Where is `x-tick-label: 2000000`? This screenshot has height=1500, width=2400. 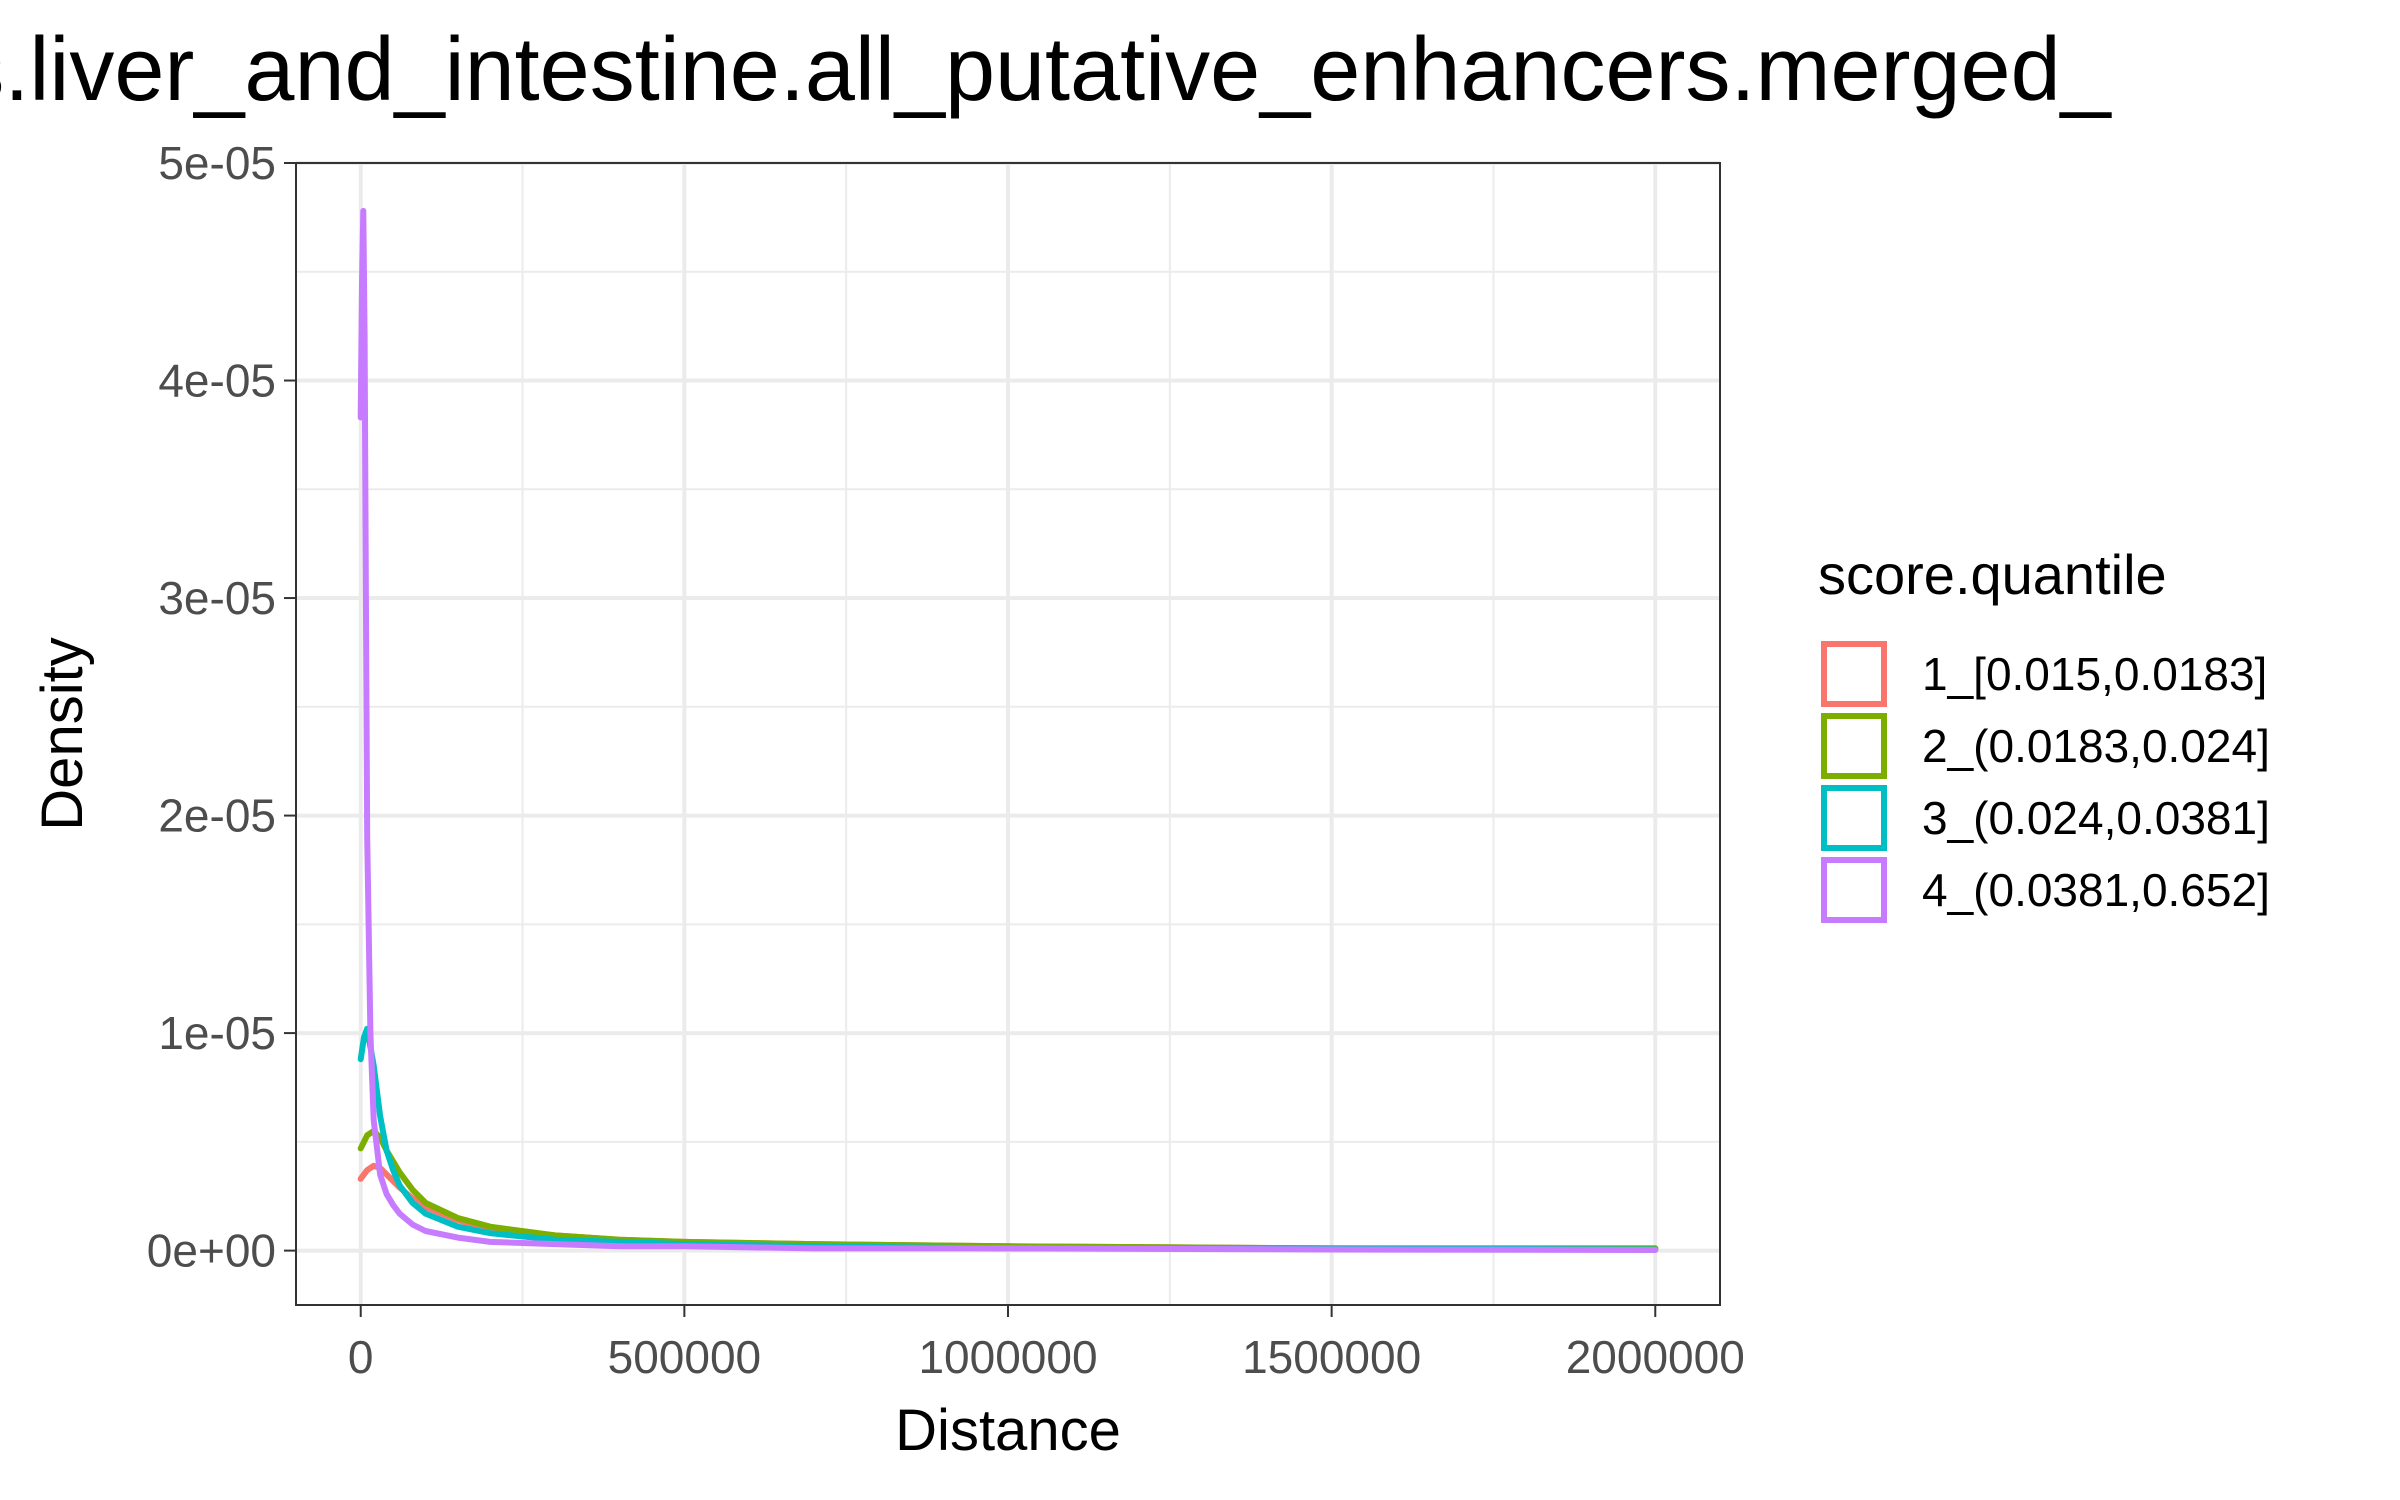
x-tick-label: 2000000 is located at coordinates (1655, 1357).